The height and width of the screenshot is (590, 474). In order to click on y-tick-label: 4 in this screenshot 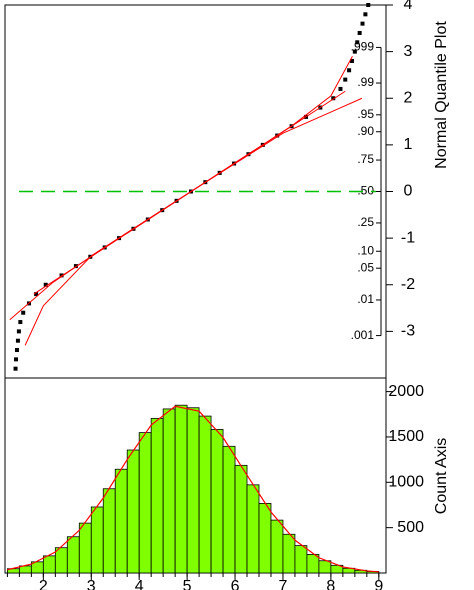, I will do `click(408, 6)`.